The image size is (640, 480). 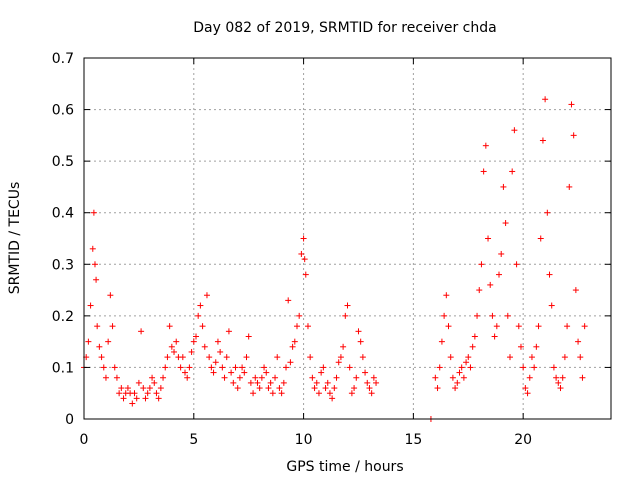 What do you see at coordinates (84, 440) in the screenshot?
I see `x-tick-label: 0` at bounding box center [84, 440].